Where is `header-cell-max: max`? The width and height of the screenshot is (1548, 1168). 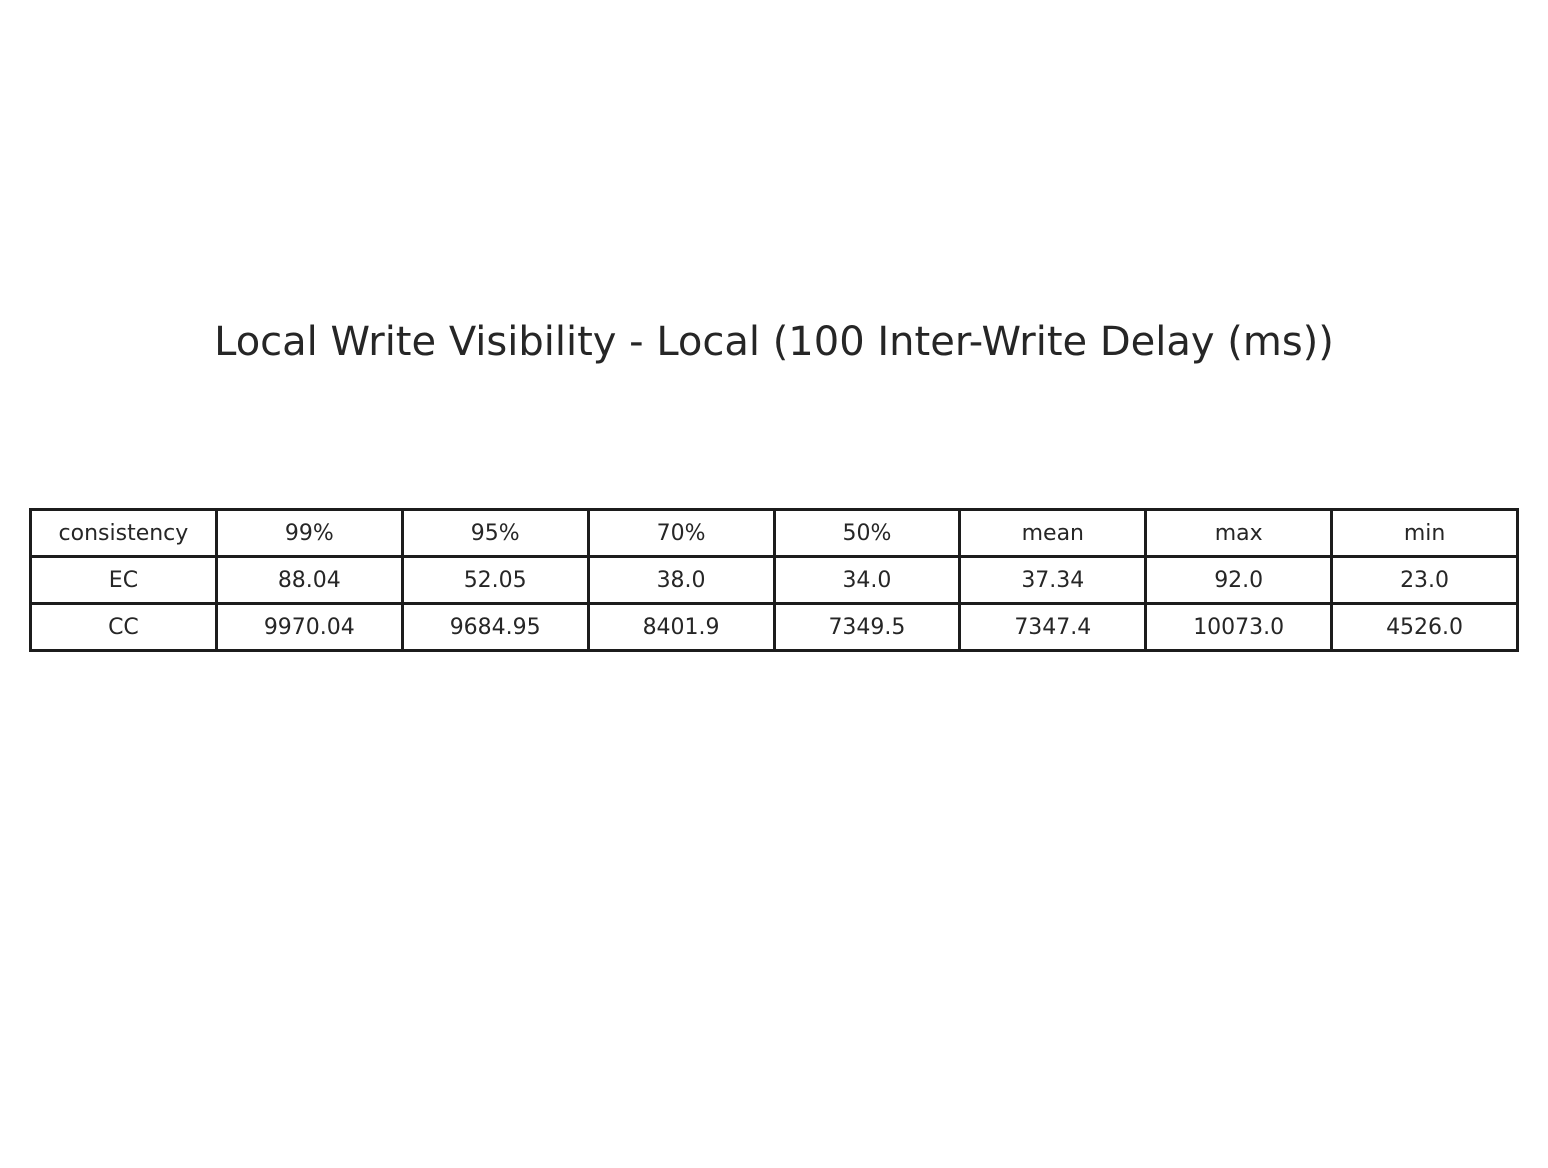
header-cell-max: max is located at coordinates (1239, 533).